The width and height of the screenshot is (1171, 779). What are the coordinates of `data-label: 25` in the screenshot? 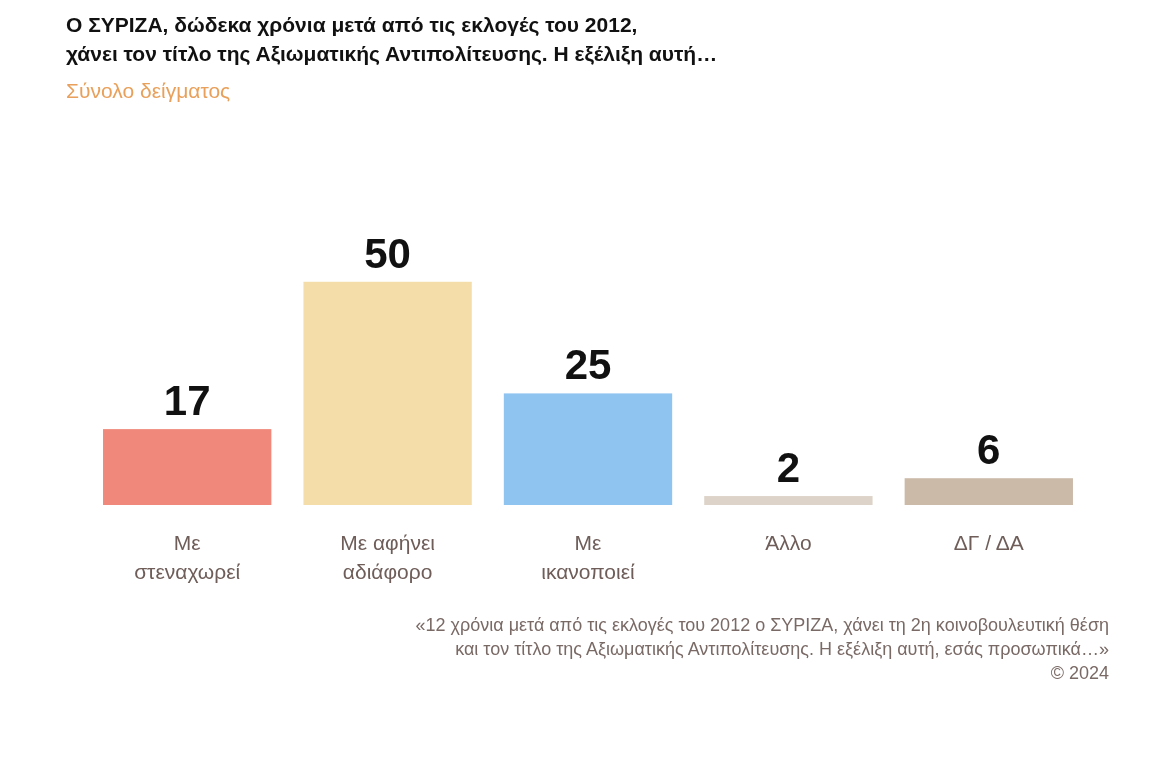 It's located at (588, 365).